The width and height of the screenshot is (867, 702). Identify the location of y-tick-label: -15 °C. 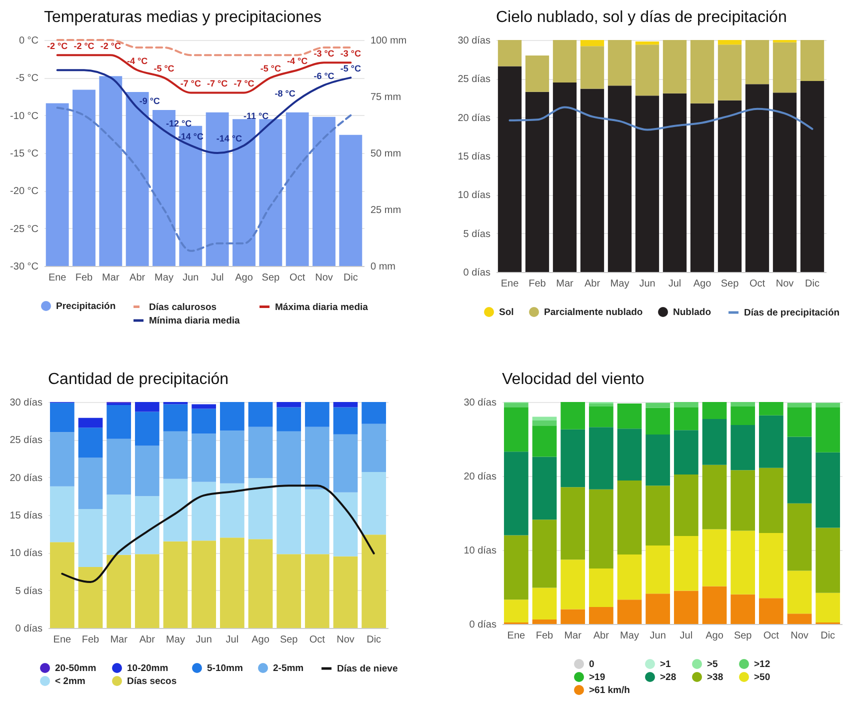
(24, 154).